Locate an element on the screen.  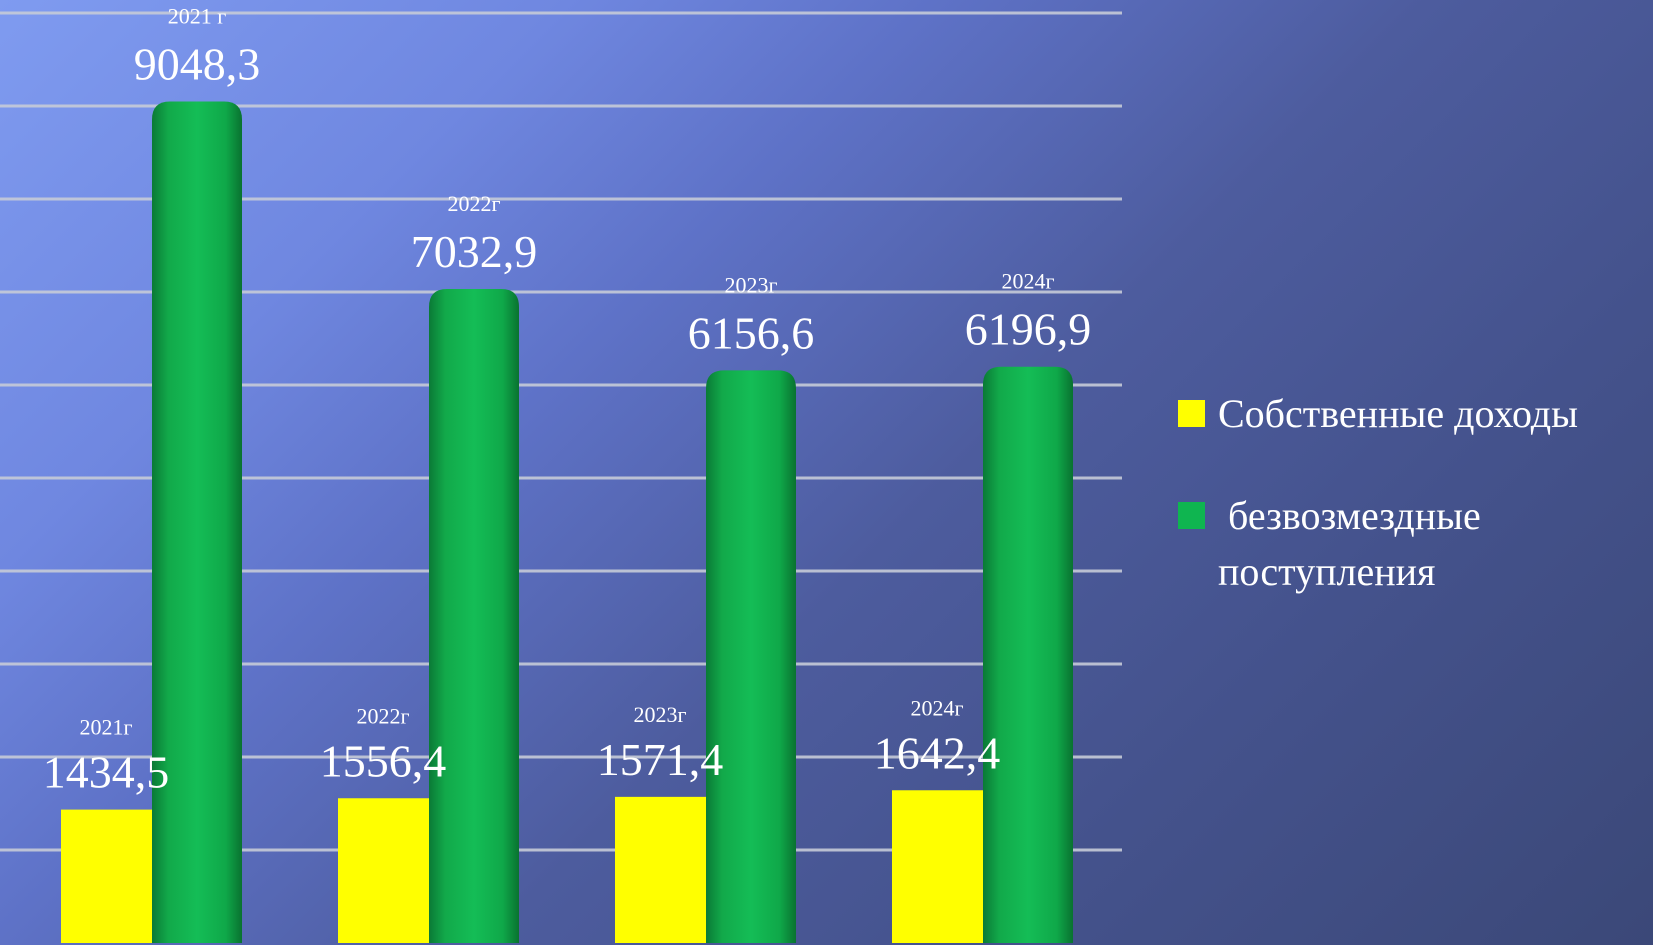
label-year-grants: 2023г is located at coordinates (750, 284).